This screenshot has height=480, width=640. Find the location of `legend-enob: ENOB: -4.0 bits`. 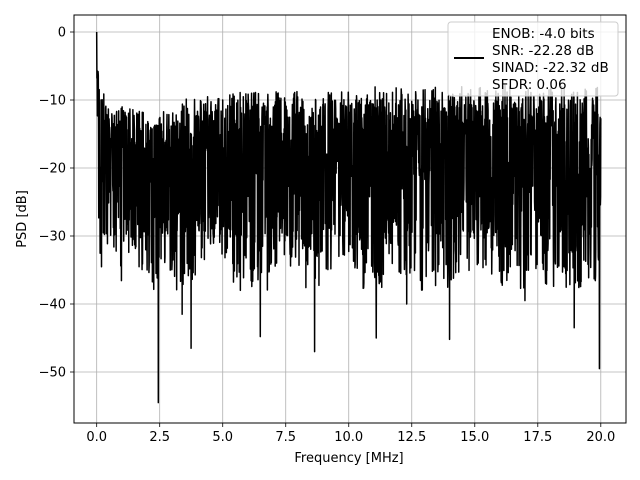

legend-enob: ENOB: -4.0 bits is located at coordinates (543, 34).